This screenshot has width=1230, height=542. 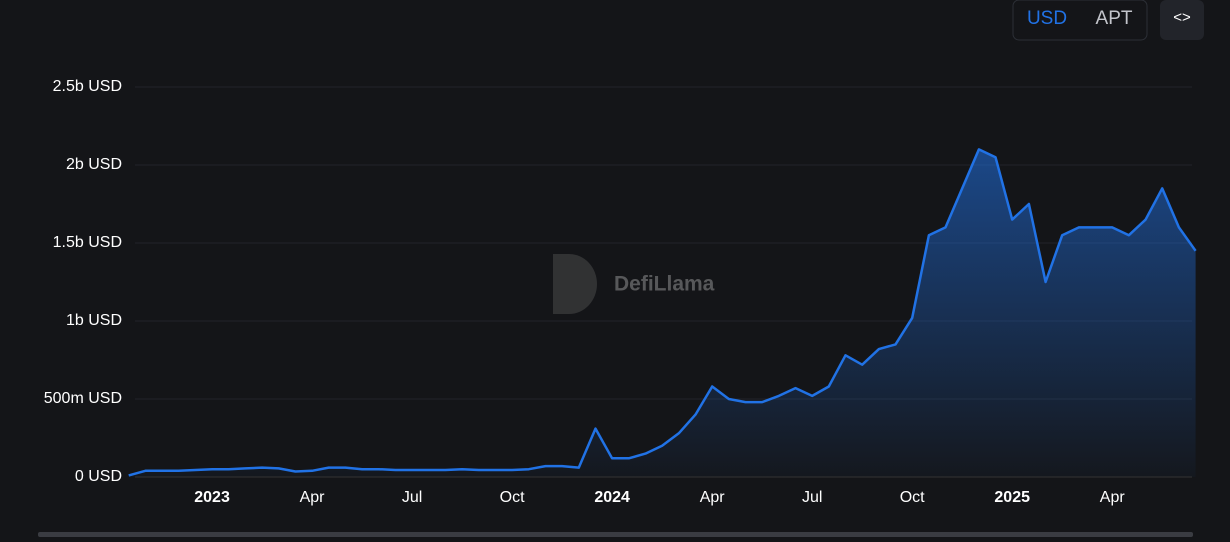 I want to click on currency-toggle, so click(x=1080, y=20).